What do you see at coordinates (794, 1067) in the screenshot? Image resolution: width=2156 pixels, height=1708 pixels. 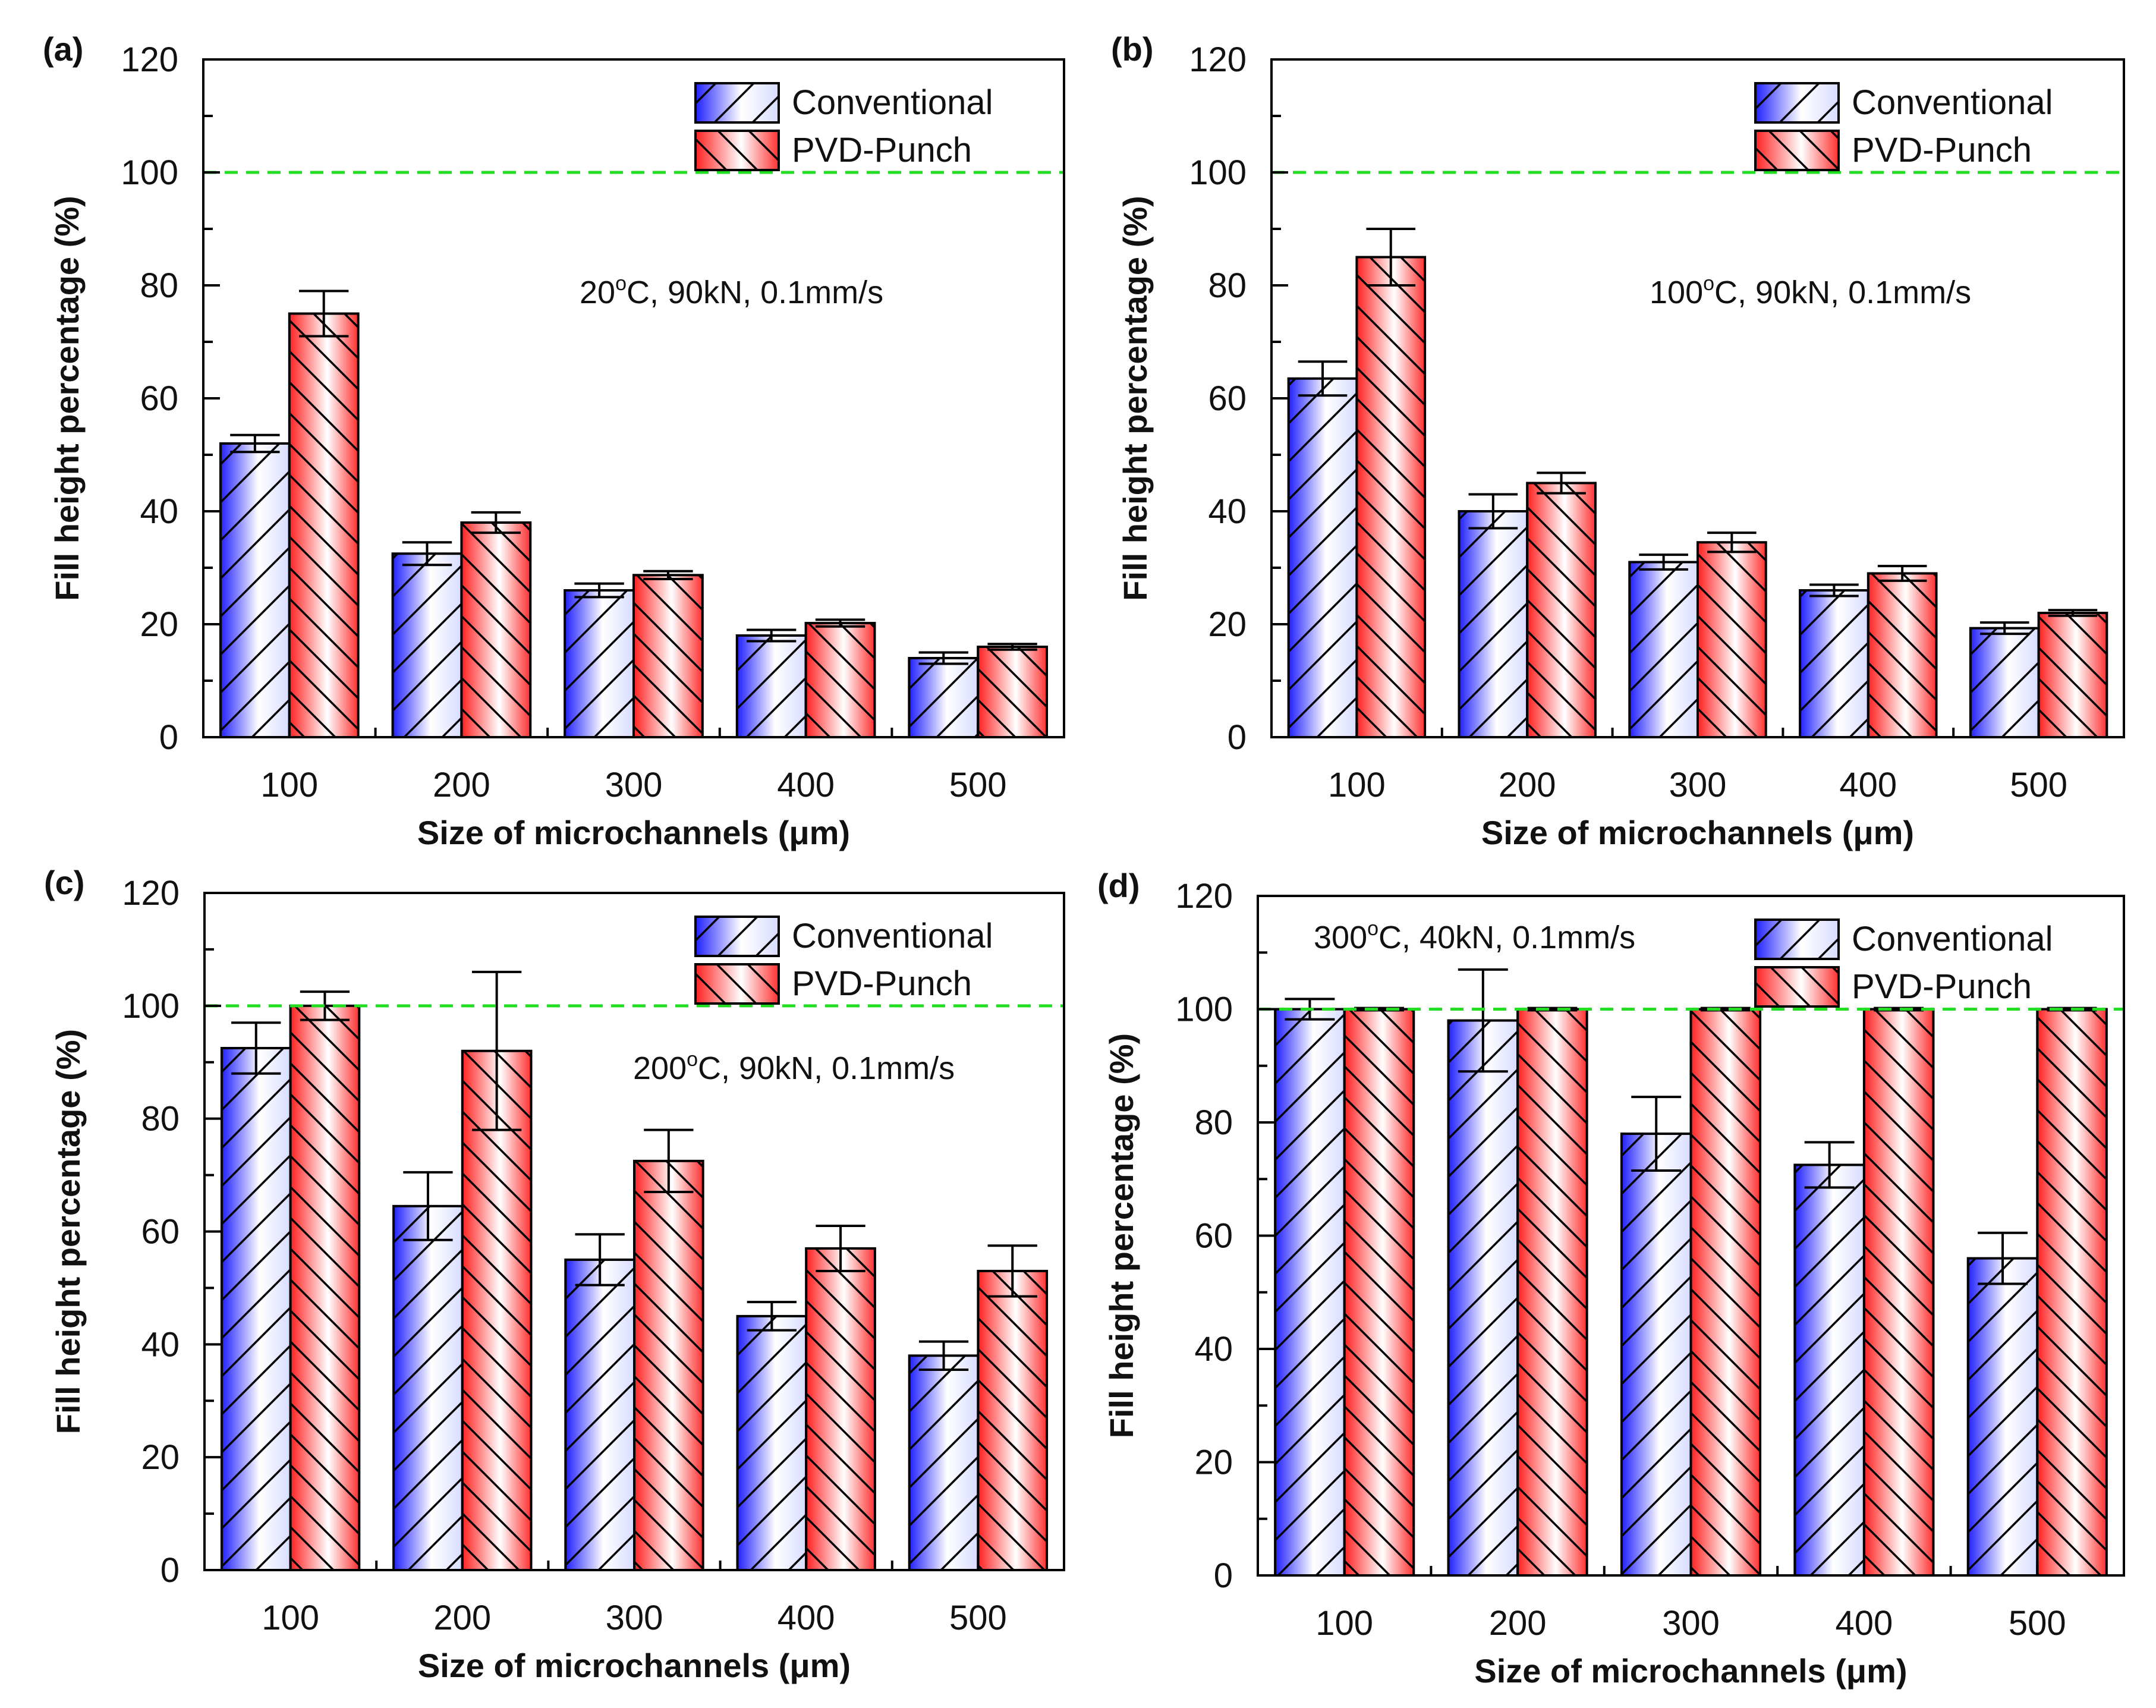 I see `condition-annotation: 200oC, 90kN, 0.1mm/s` at bounding box center [794, 1067].